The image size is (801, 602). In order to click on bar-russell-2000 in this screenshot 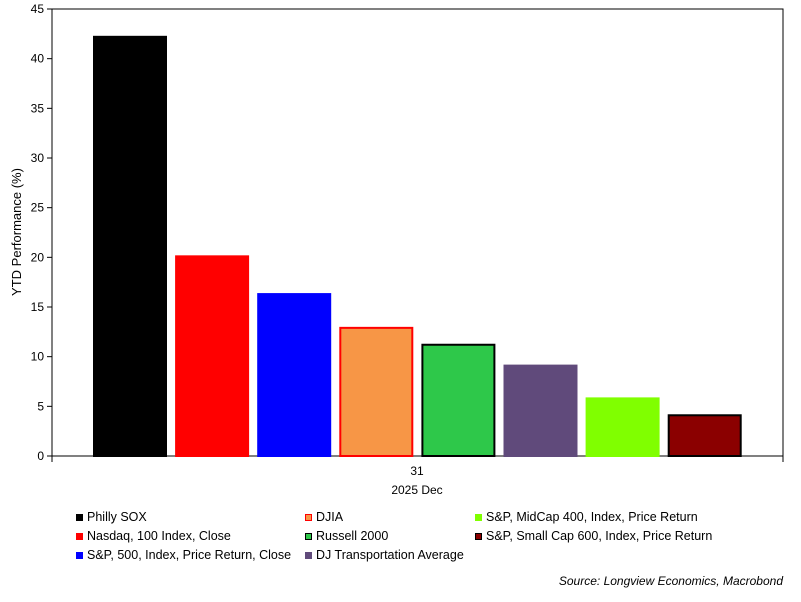, I will do `click(458, 400)`.